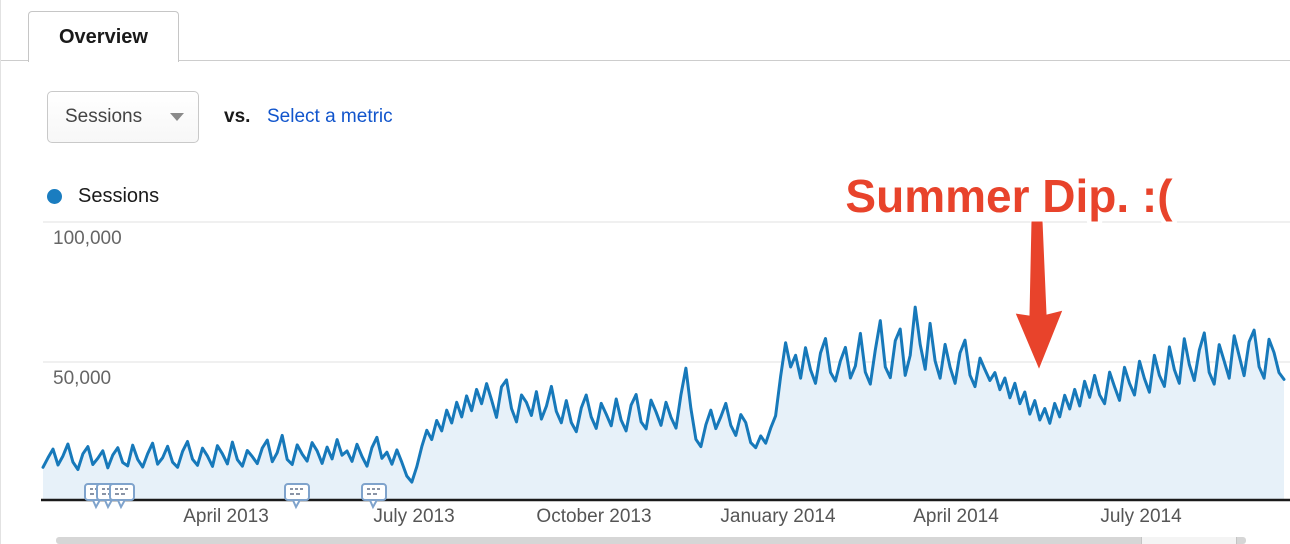 The image size is (1290, 544). What do you see at coordinates (1009, 196) in the screenshot?
I see `summer-dip-text: Summer Dip. :(` at bounding box center [1009, 196].